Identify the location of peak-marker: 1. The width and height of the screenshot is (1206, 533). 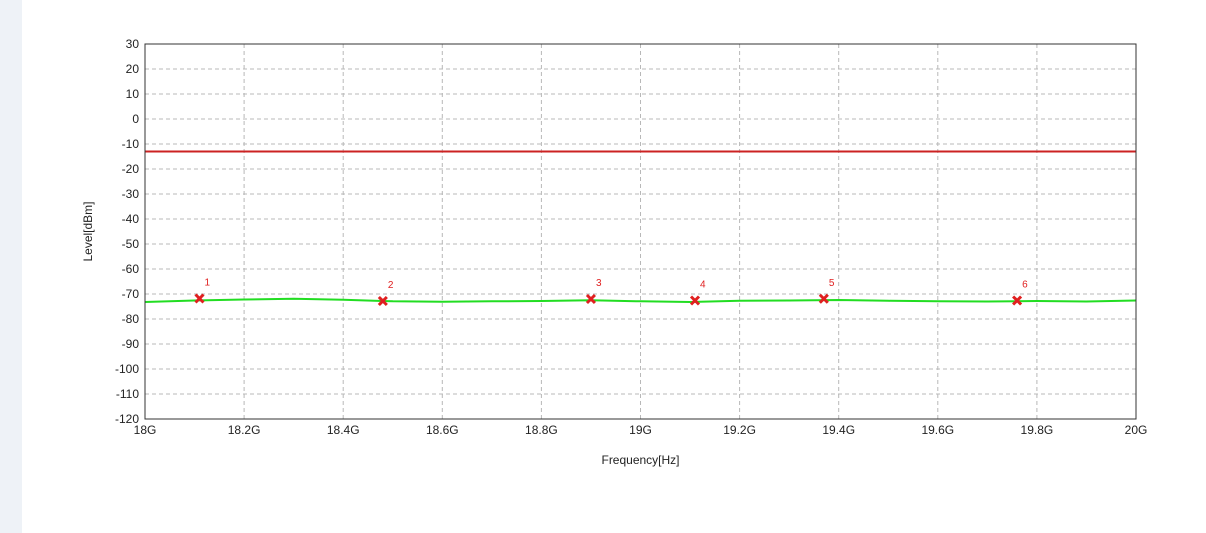
(202, 291).